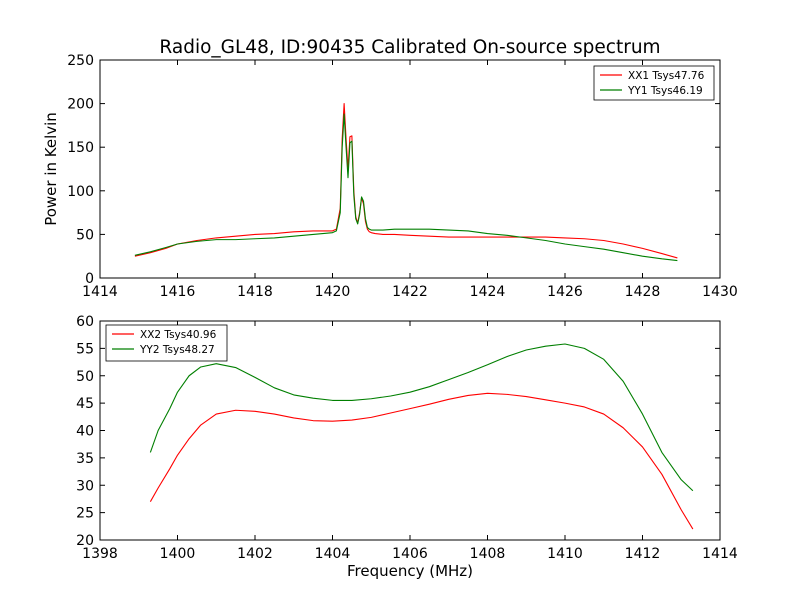 The image size is (800, 600). What do you see at coordinates (80, 105) in the screenshot?
I see `y-tick-label: 200` at bounding box center [80, 105].